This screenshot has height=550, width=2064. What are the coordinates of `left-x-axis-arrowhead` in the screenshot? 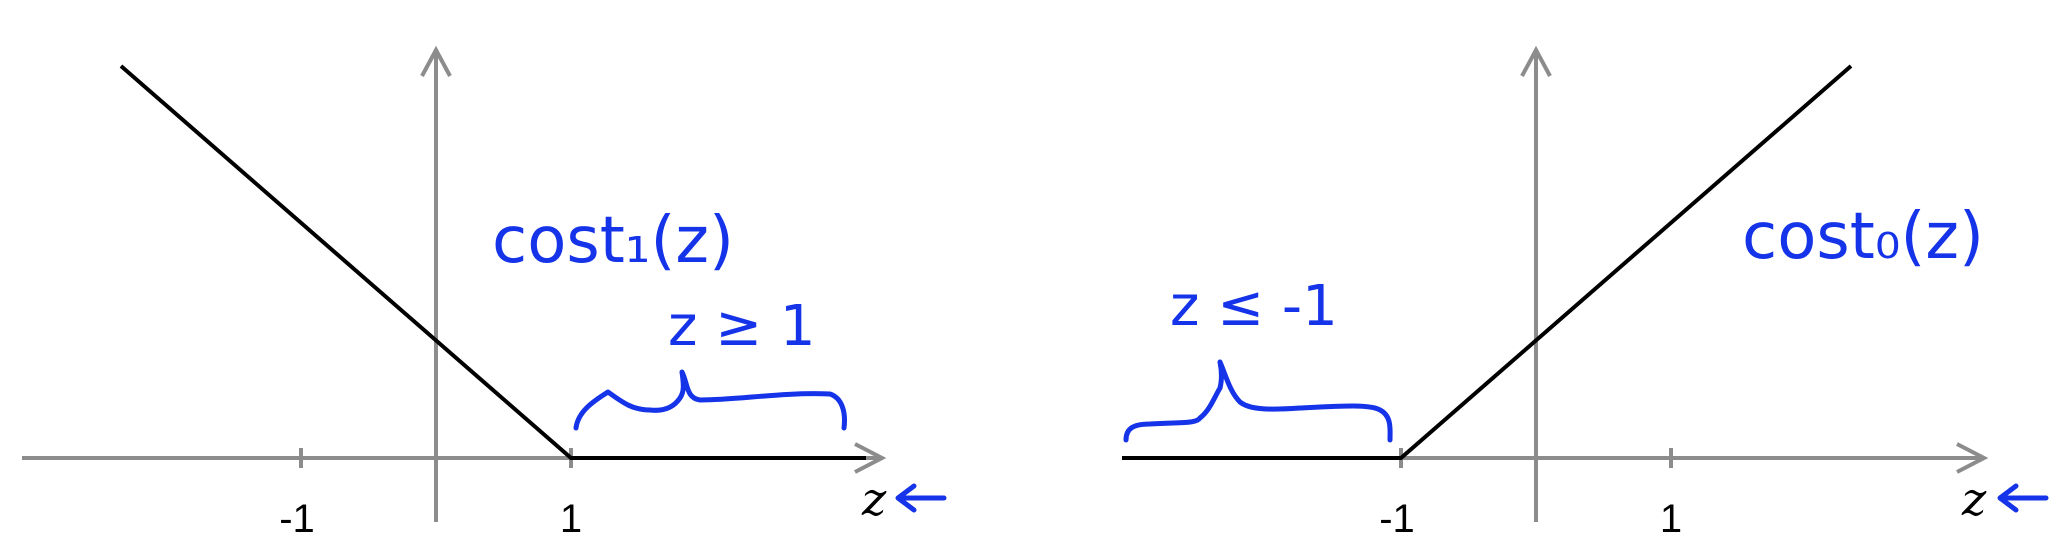 It's located at (870, 458).